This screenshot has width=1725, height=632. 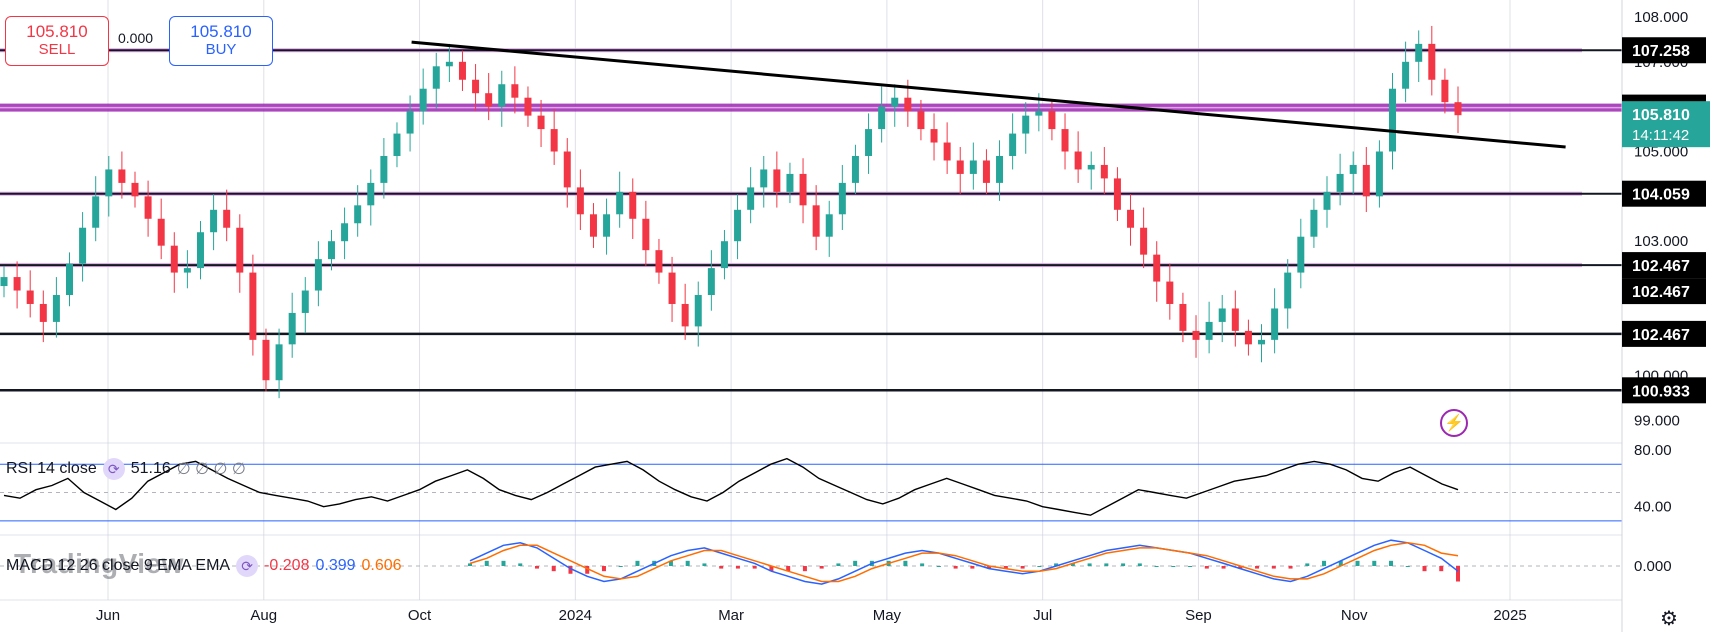 I want to click on level-price-tag, so click(x=1664, y=50).